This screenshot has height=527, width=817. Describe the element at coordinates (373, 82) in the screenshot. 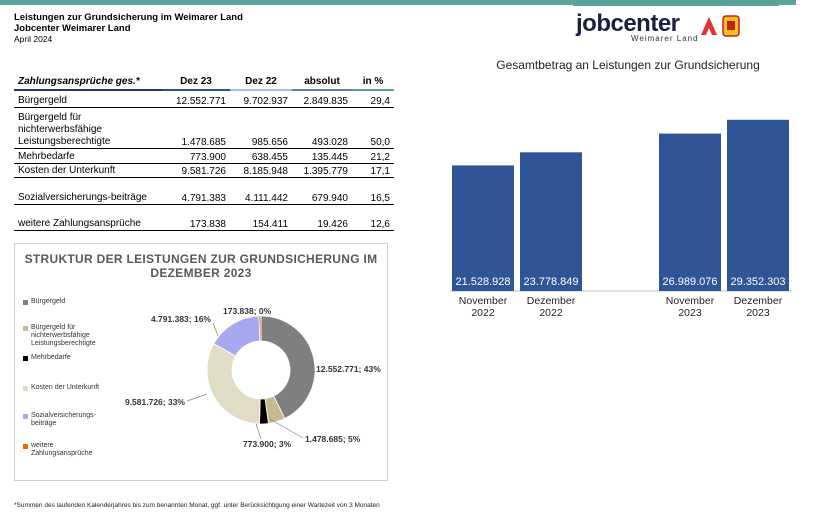

I see `col-header-pct: in %` at that location.